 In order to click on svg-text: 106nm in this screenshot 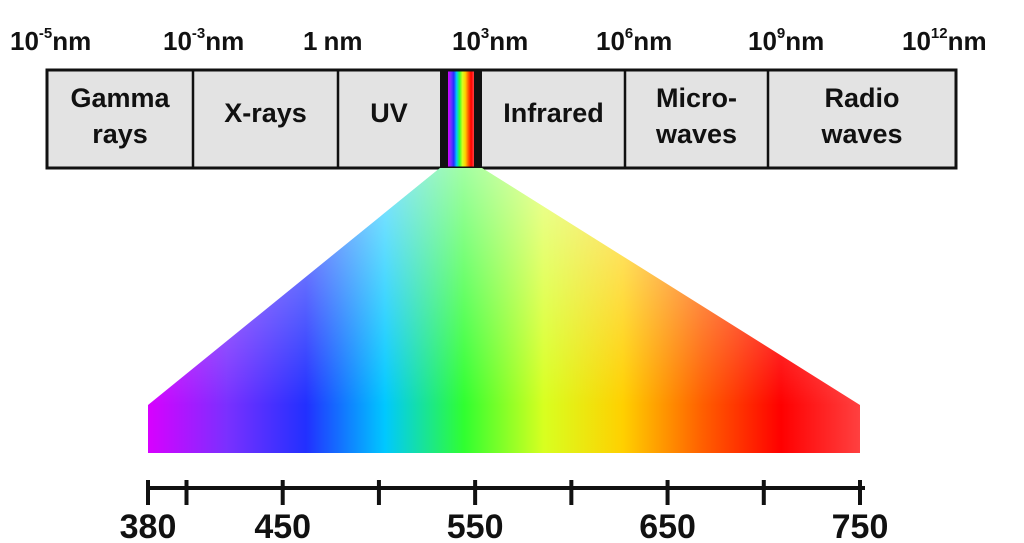, I will do `click(634, 40)`.